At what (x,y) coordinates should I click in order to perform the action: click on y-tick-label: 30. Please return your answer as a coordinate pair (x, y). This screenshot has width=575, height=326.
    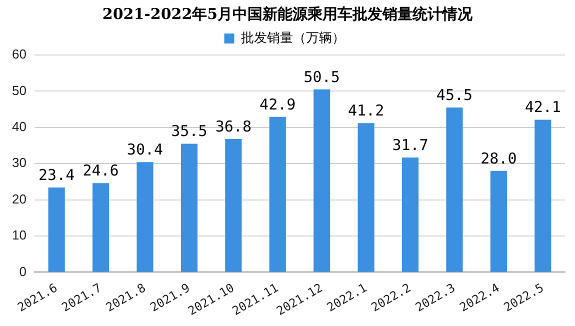
    Looking at the image, I should click on (19, 162).